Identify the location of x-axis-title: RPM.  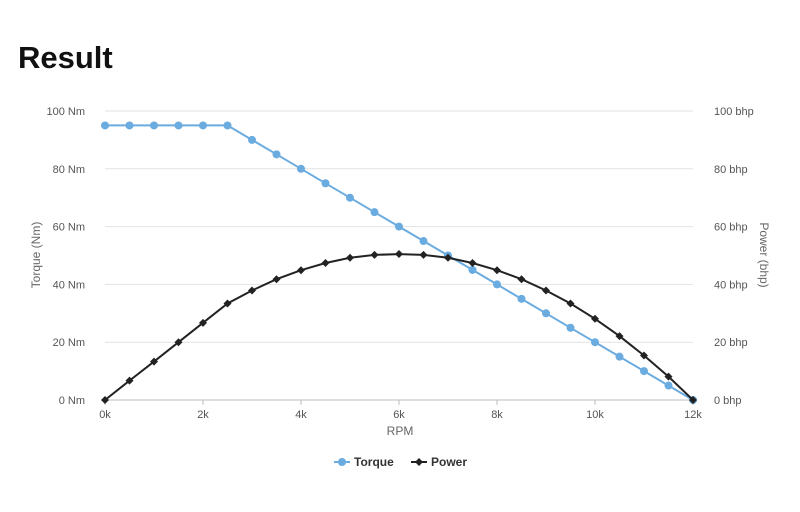
(400, 431).